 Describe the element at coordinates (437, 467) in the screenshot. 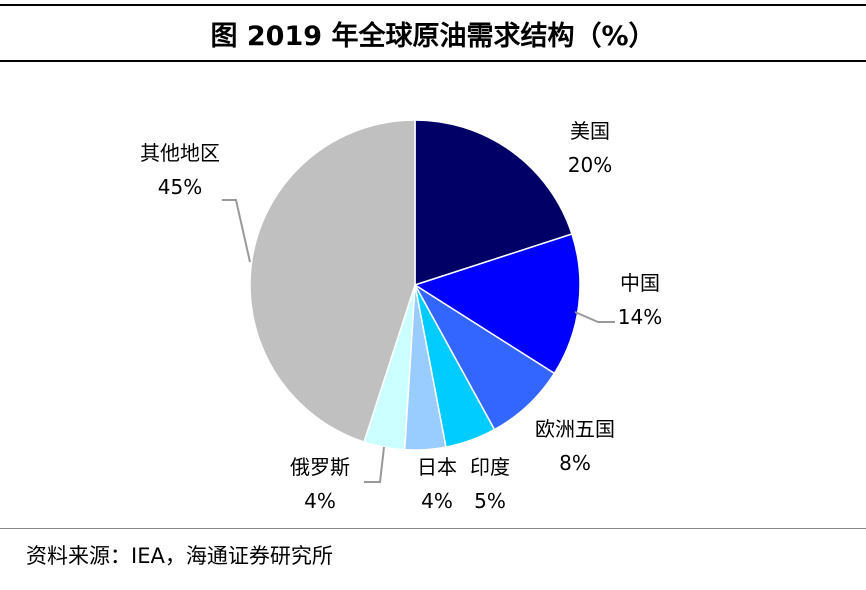

I see `slice-name-label: 日本` at that location.